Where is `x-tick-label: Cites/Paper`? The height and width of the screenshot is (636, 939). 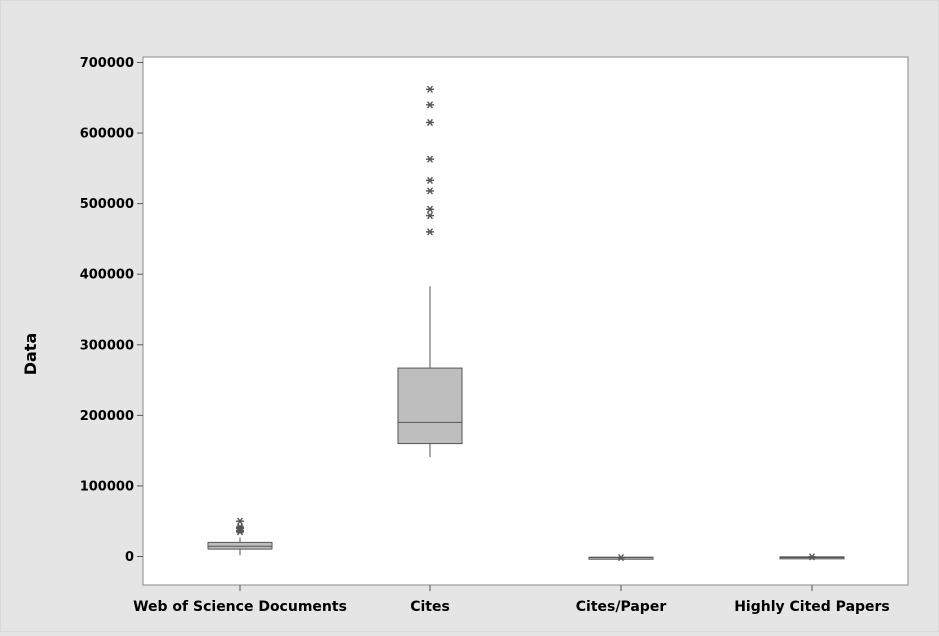 x-tick-label: Cites/Paper is located at coordinates (621, 607).